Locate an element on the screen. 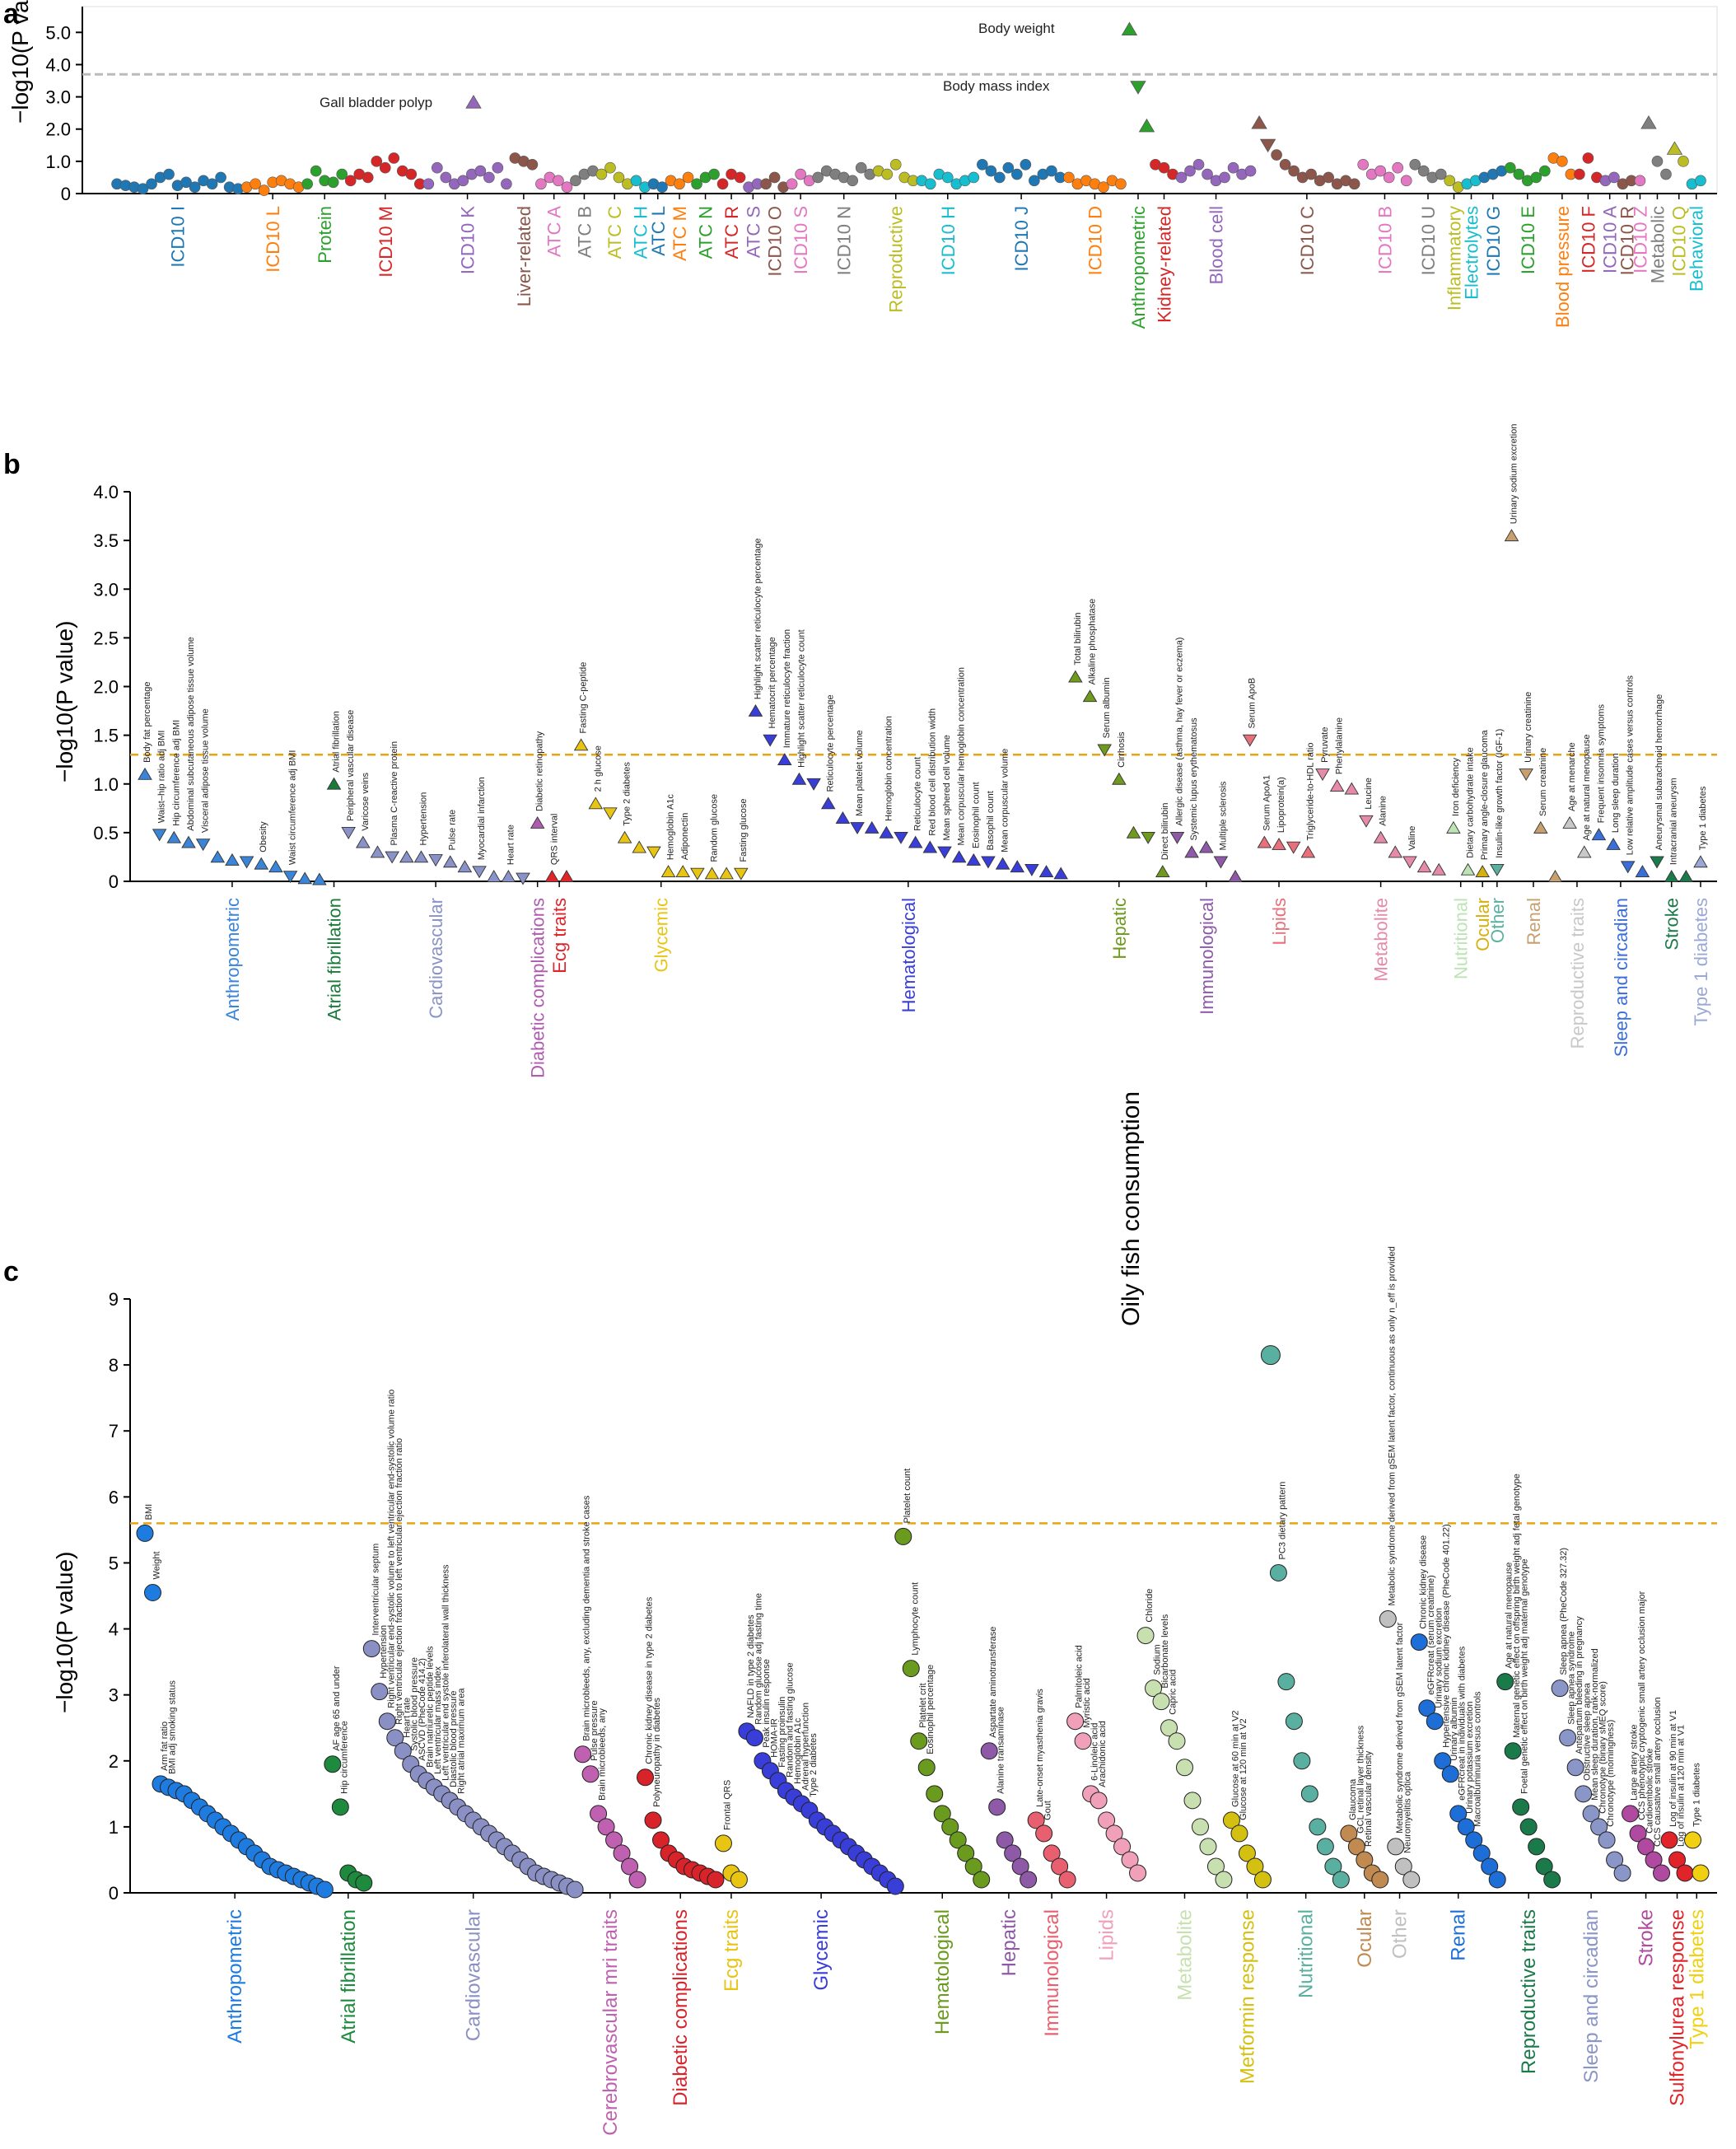 The height and width of the screenshot is (2149, 1736). panel-c-point-cerebrovascular-mri-traits is located at coordinates (606, 1827).